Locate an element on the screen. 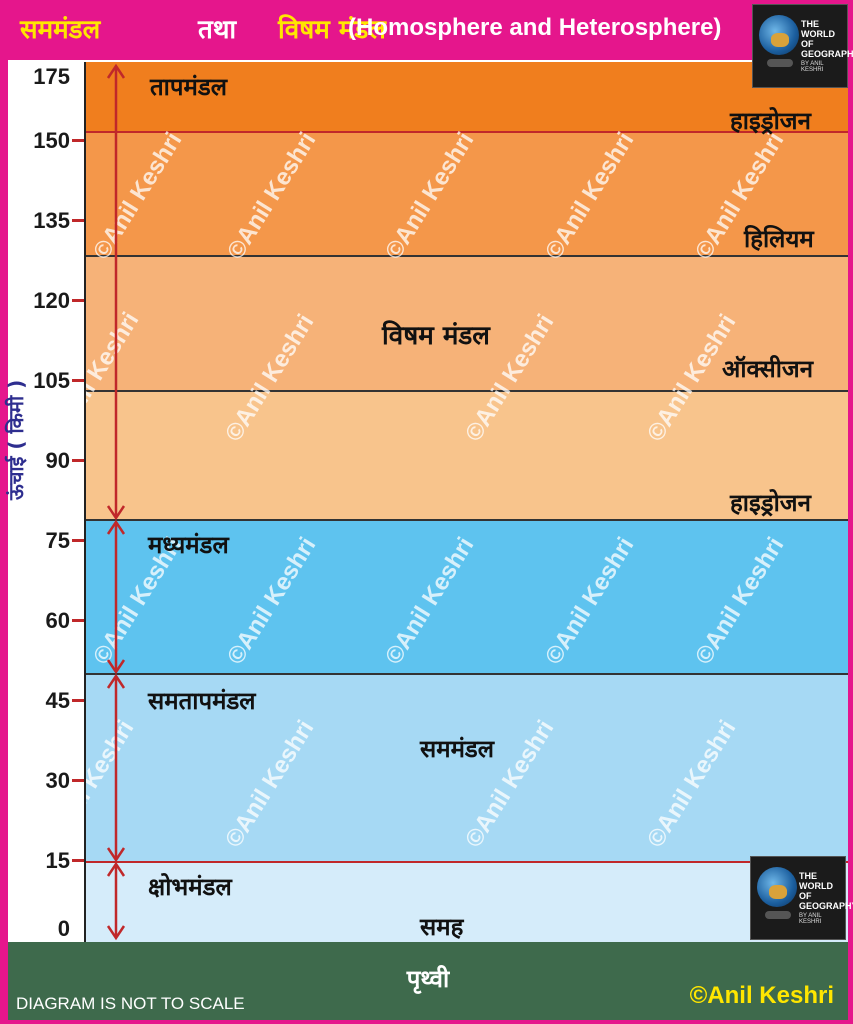 This screenshot has width=853, height=1024. boundary-troposphere-top is located at coordinates (466, 862).